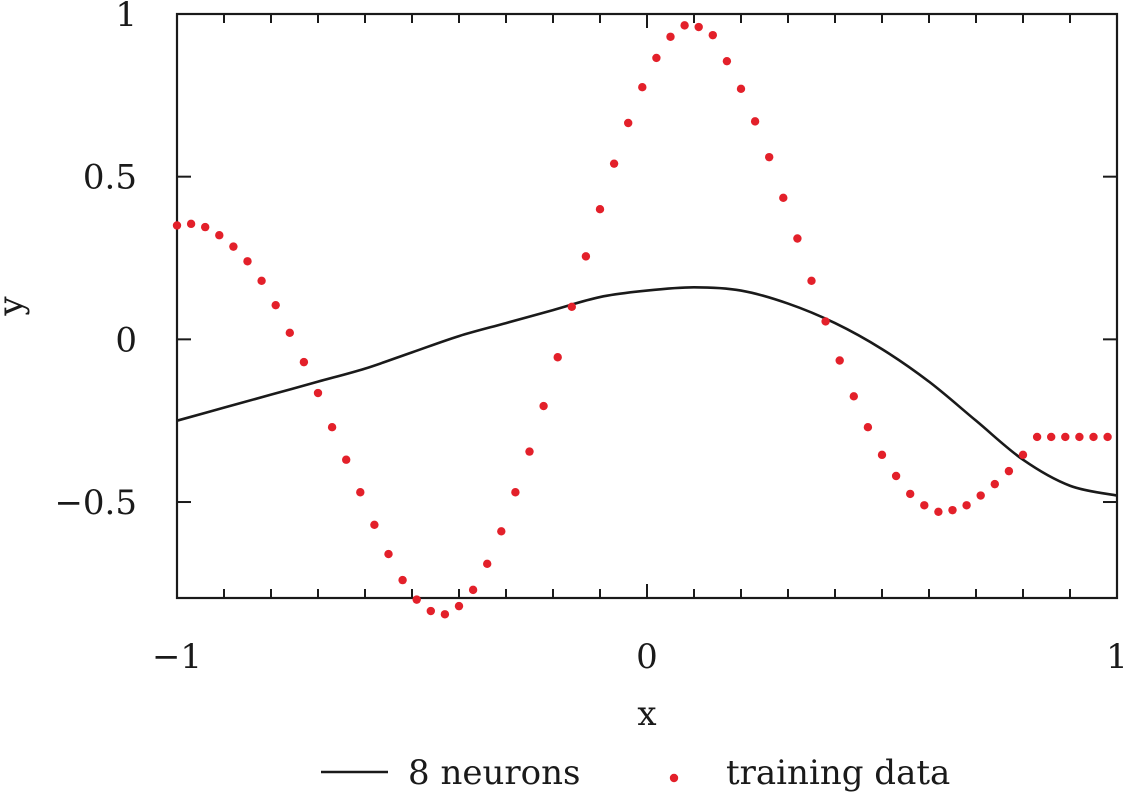 The image size is (1131, 803). Describe the element at coordinates (126, 17) in the screenshot. I see `y-tick-label: 1` at that location.